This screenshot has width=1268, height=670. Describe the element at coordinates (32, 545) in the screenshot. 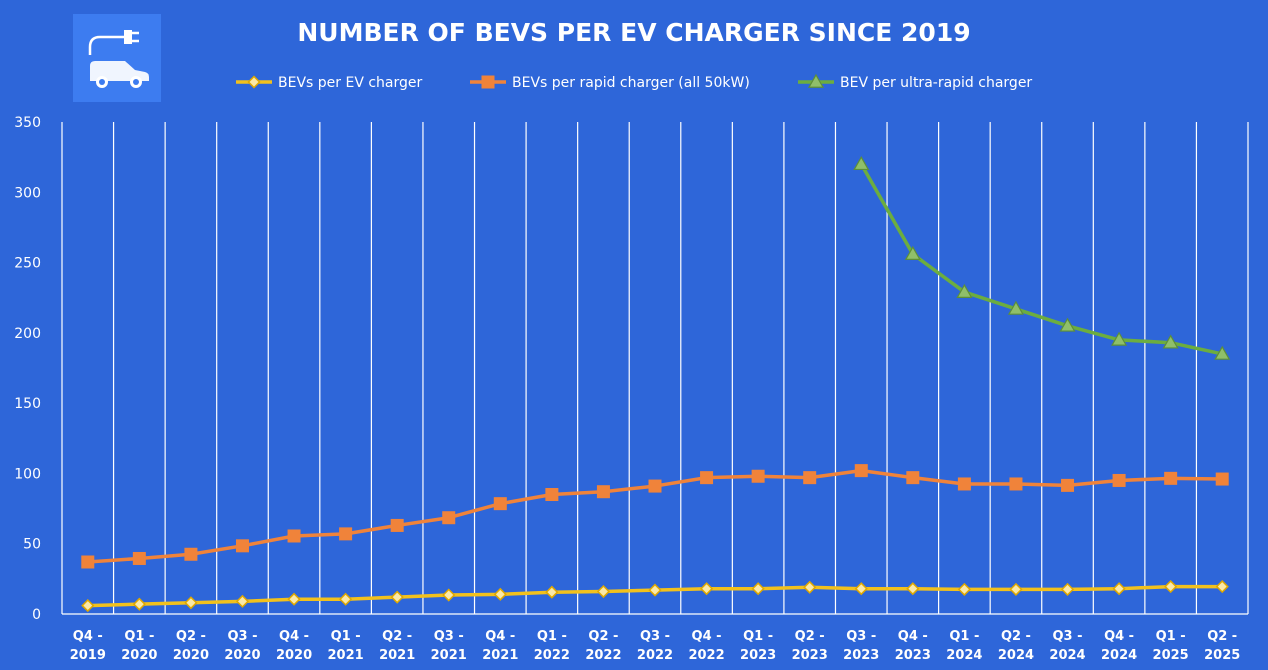

I see `y-tick-label: 50` at that location.